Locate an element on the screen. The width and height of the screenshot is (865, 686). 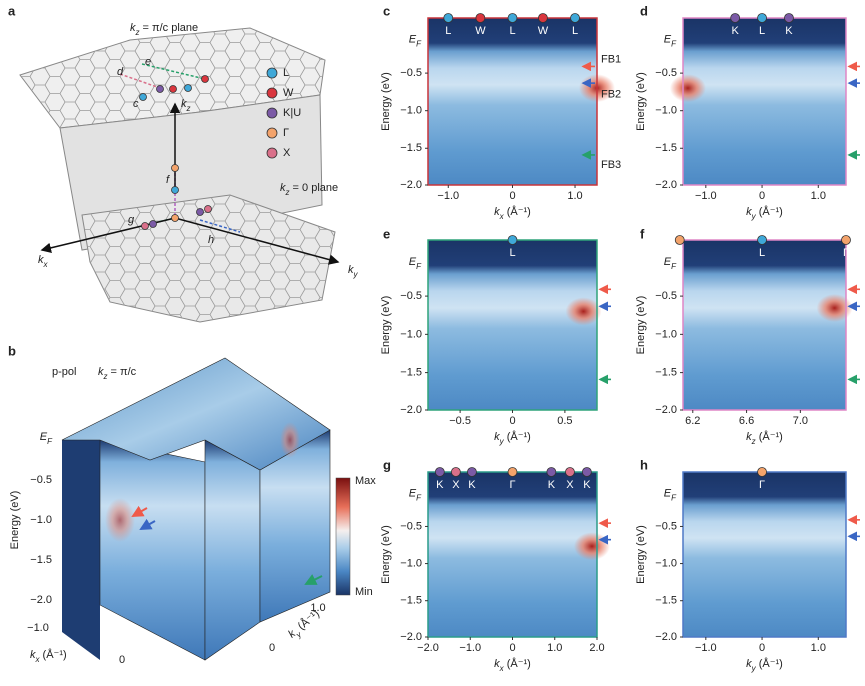
x-axis-label: ky (Å⁻¹) is located at coordinates (764, 213).